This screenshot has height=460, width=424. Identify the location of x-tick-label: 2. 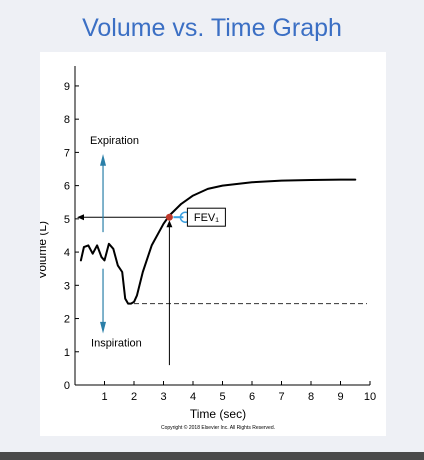
(134, 397).